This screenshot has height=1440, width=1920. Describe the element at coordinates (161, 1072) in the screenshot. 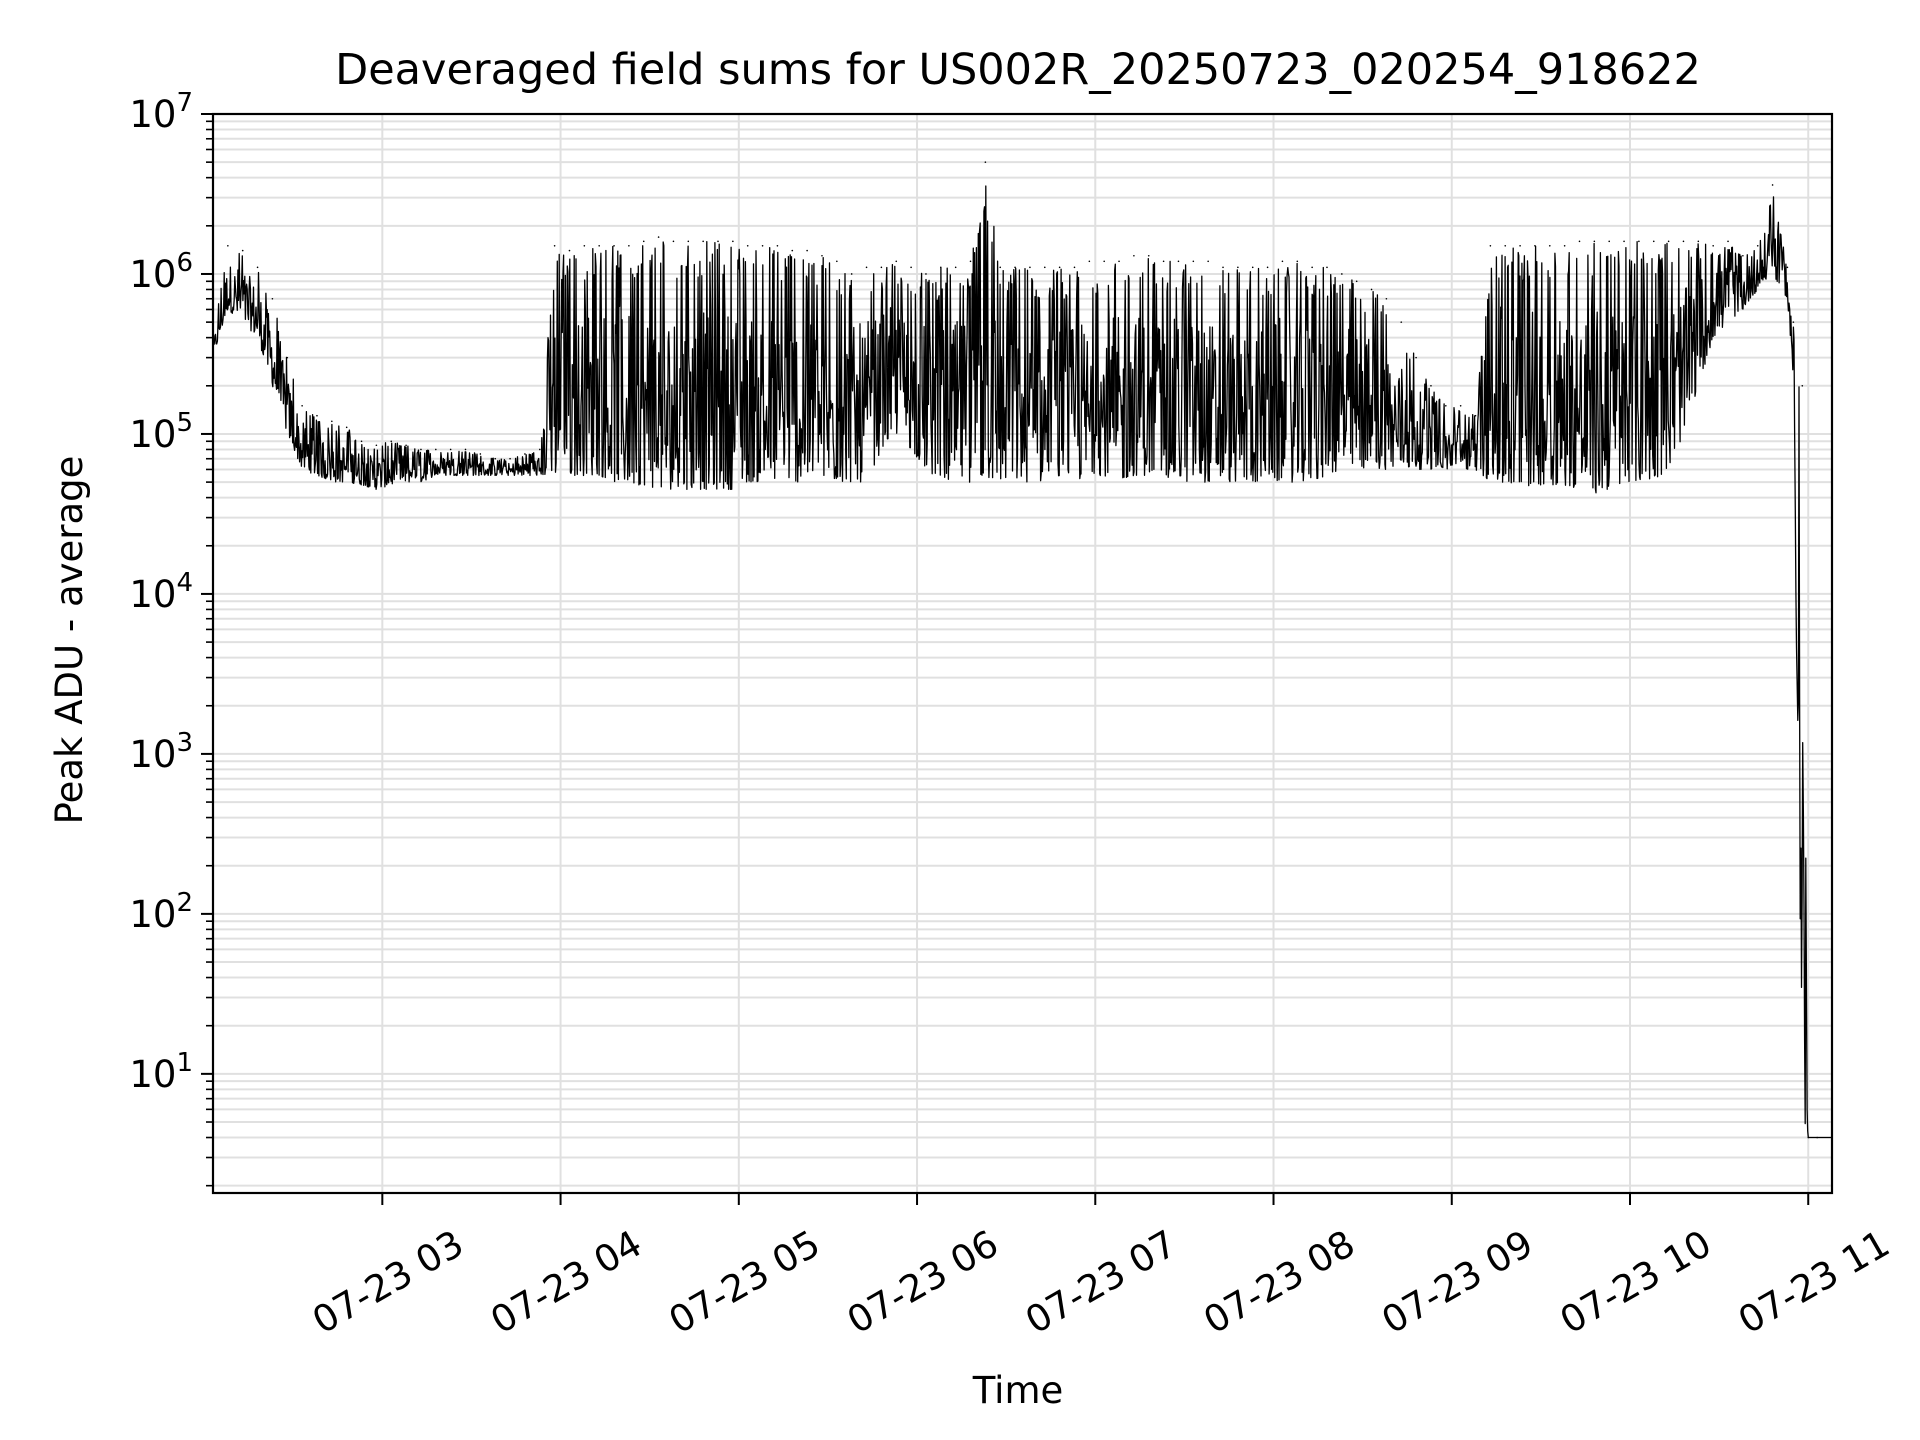

I see `y-tick-label: 101` at that location.